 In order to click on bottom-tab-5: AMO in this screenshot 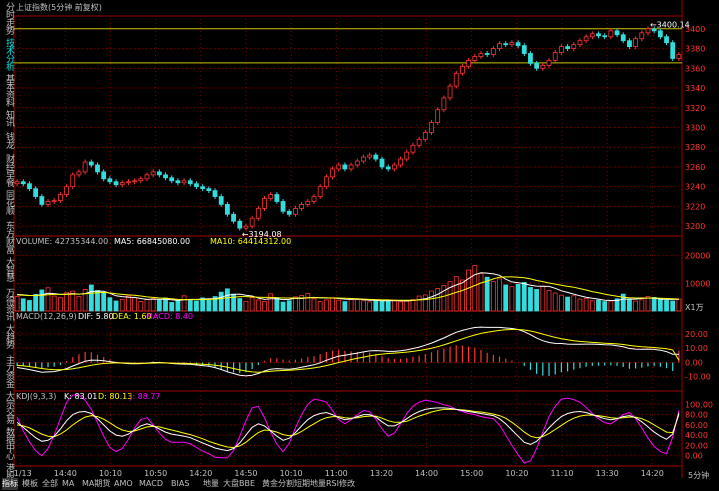, I will do `click(123, 483)`.